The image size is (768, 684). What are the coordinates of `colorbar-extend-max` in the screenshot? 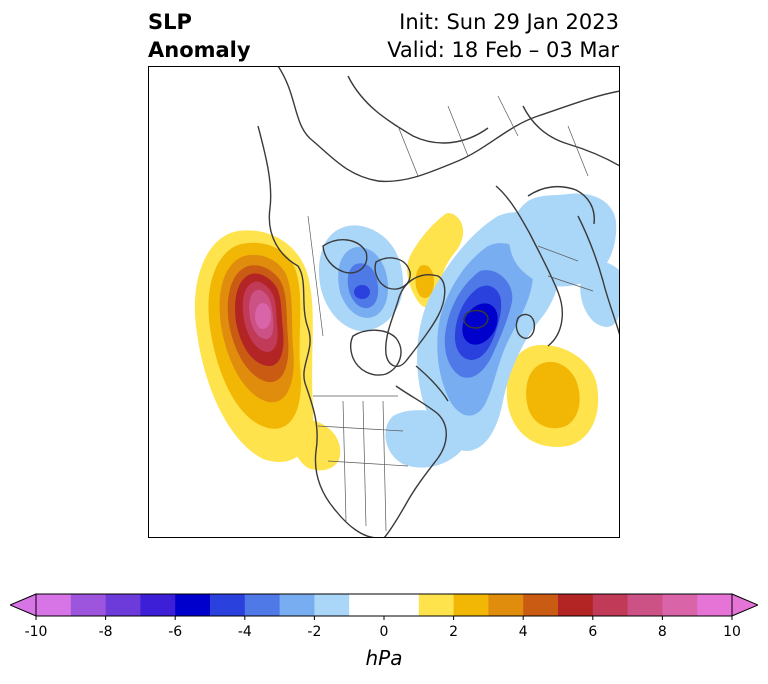 It's located at (745, 605).